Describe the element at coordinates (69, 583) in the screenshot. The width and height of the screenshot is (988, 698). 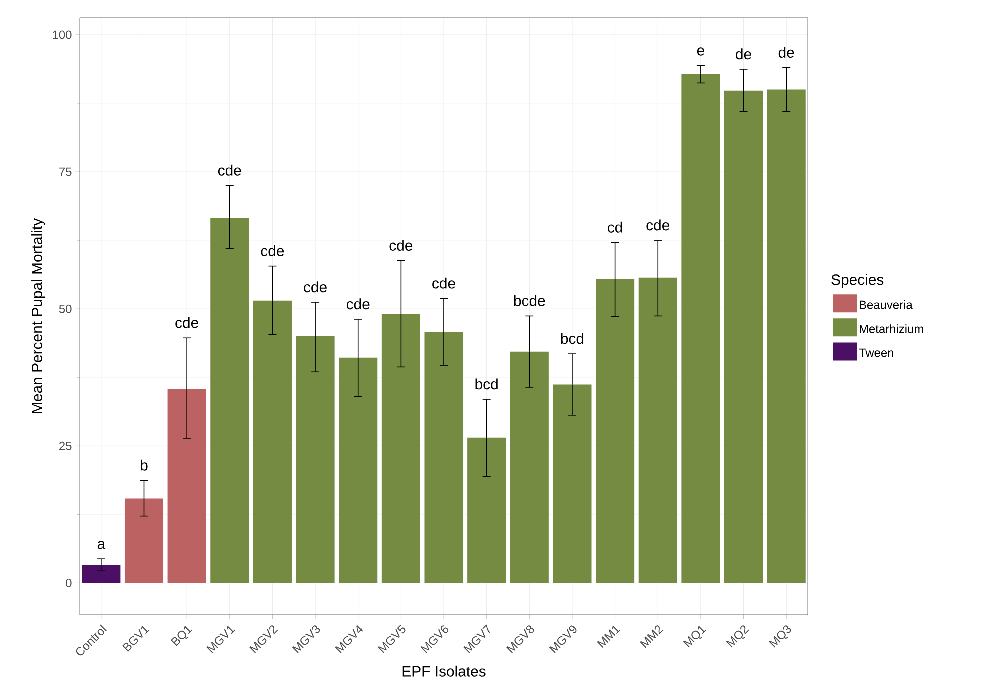
I see `y-tick-label: 0` at that location.